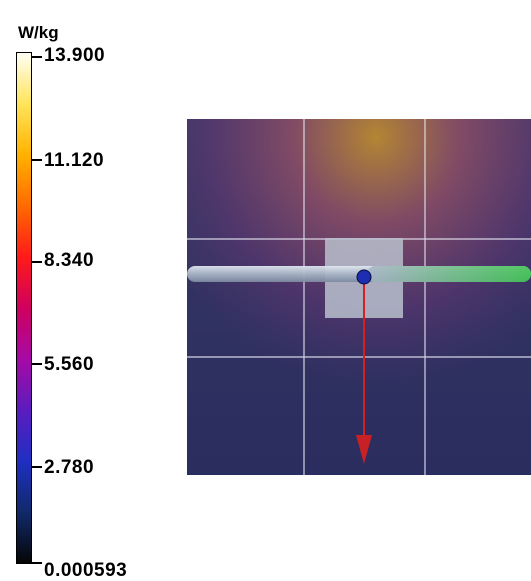  What do you see at coordinates (69, 467) in the screenshot?
I see `colorbar-tick-label-4: 2.780` at bounding box center [69, 467].